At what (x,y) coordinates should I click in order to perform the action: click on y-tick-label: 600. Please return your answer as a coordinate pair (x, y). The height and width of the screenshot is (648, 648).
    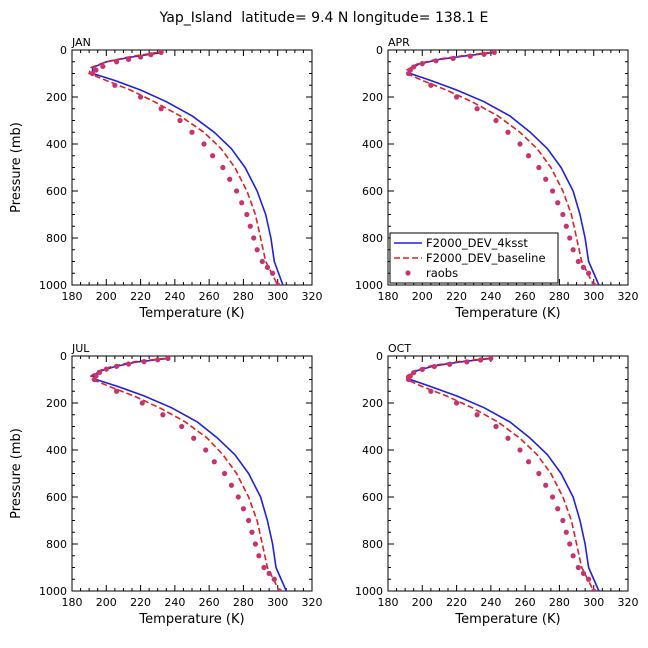
    Looking at the image, I should click on (56, 191).